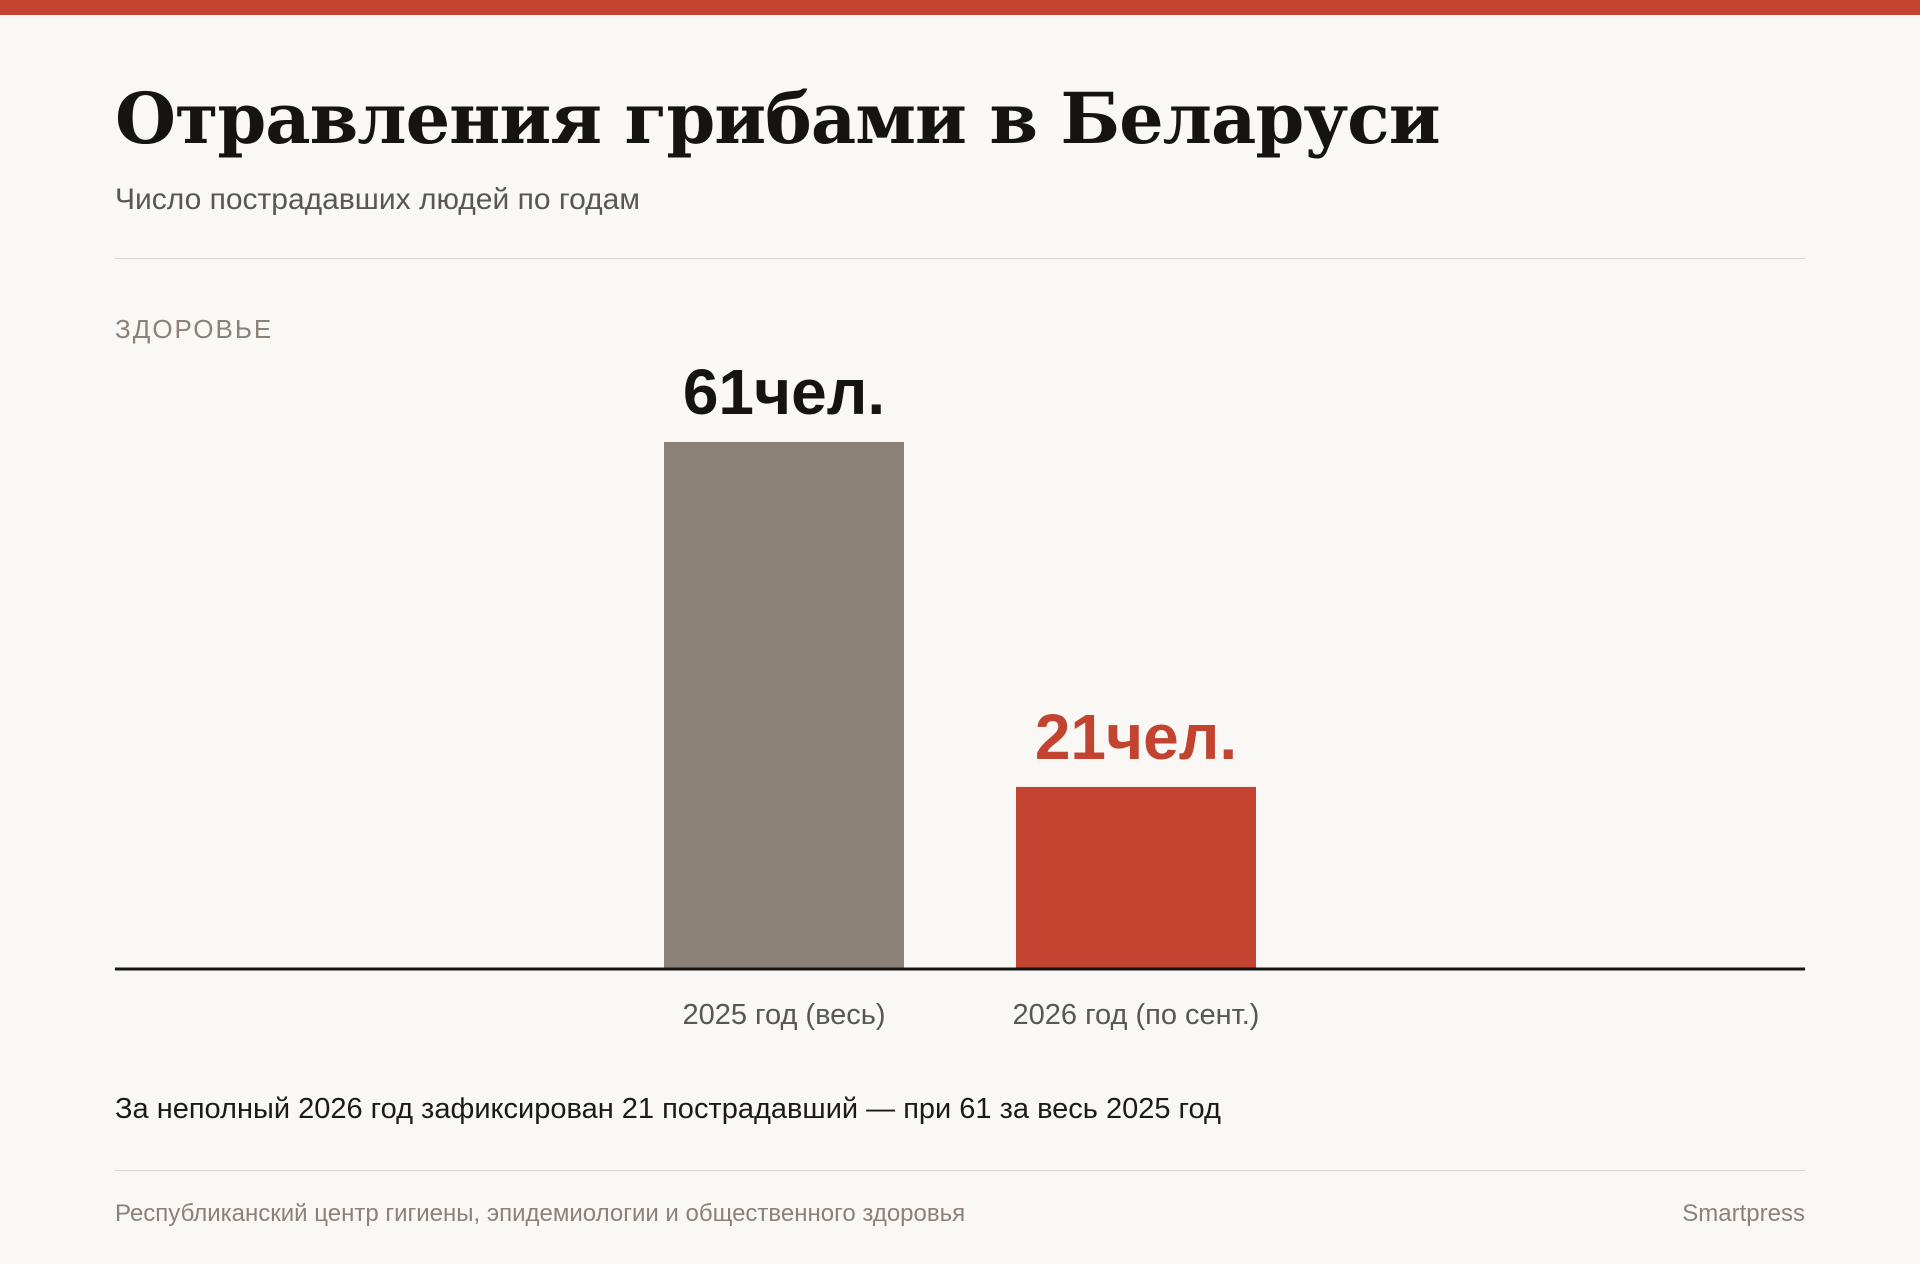 The width and height of the screenshot is (1920, 1264). What do you see at coordinates (1743, 1213) in the screenshot?
I see `publisher-name: Smartpress` at bounding box center [1743, 1213].